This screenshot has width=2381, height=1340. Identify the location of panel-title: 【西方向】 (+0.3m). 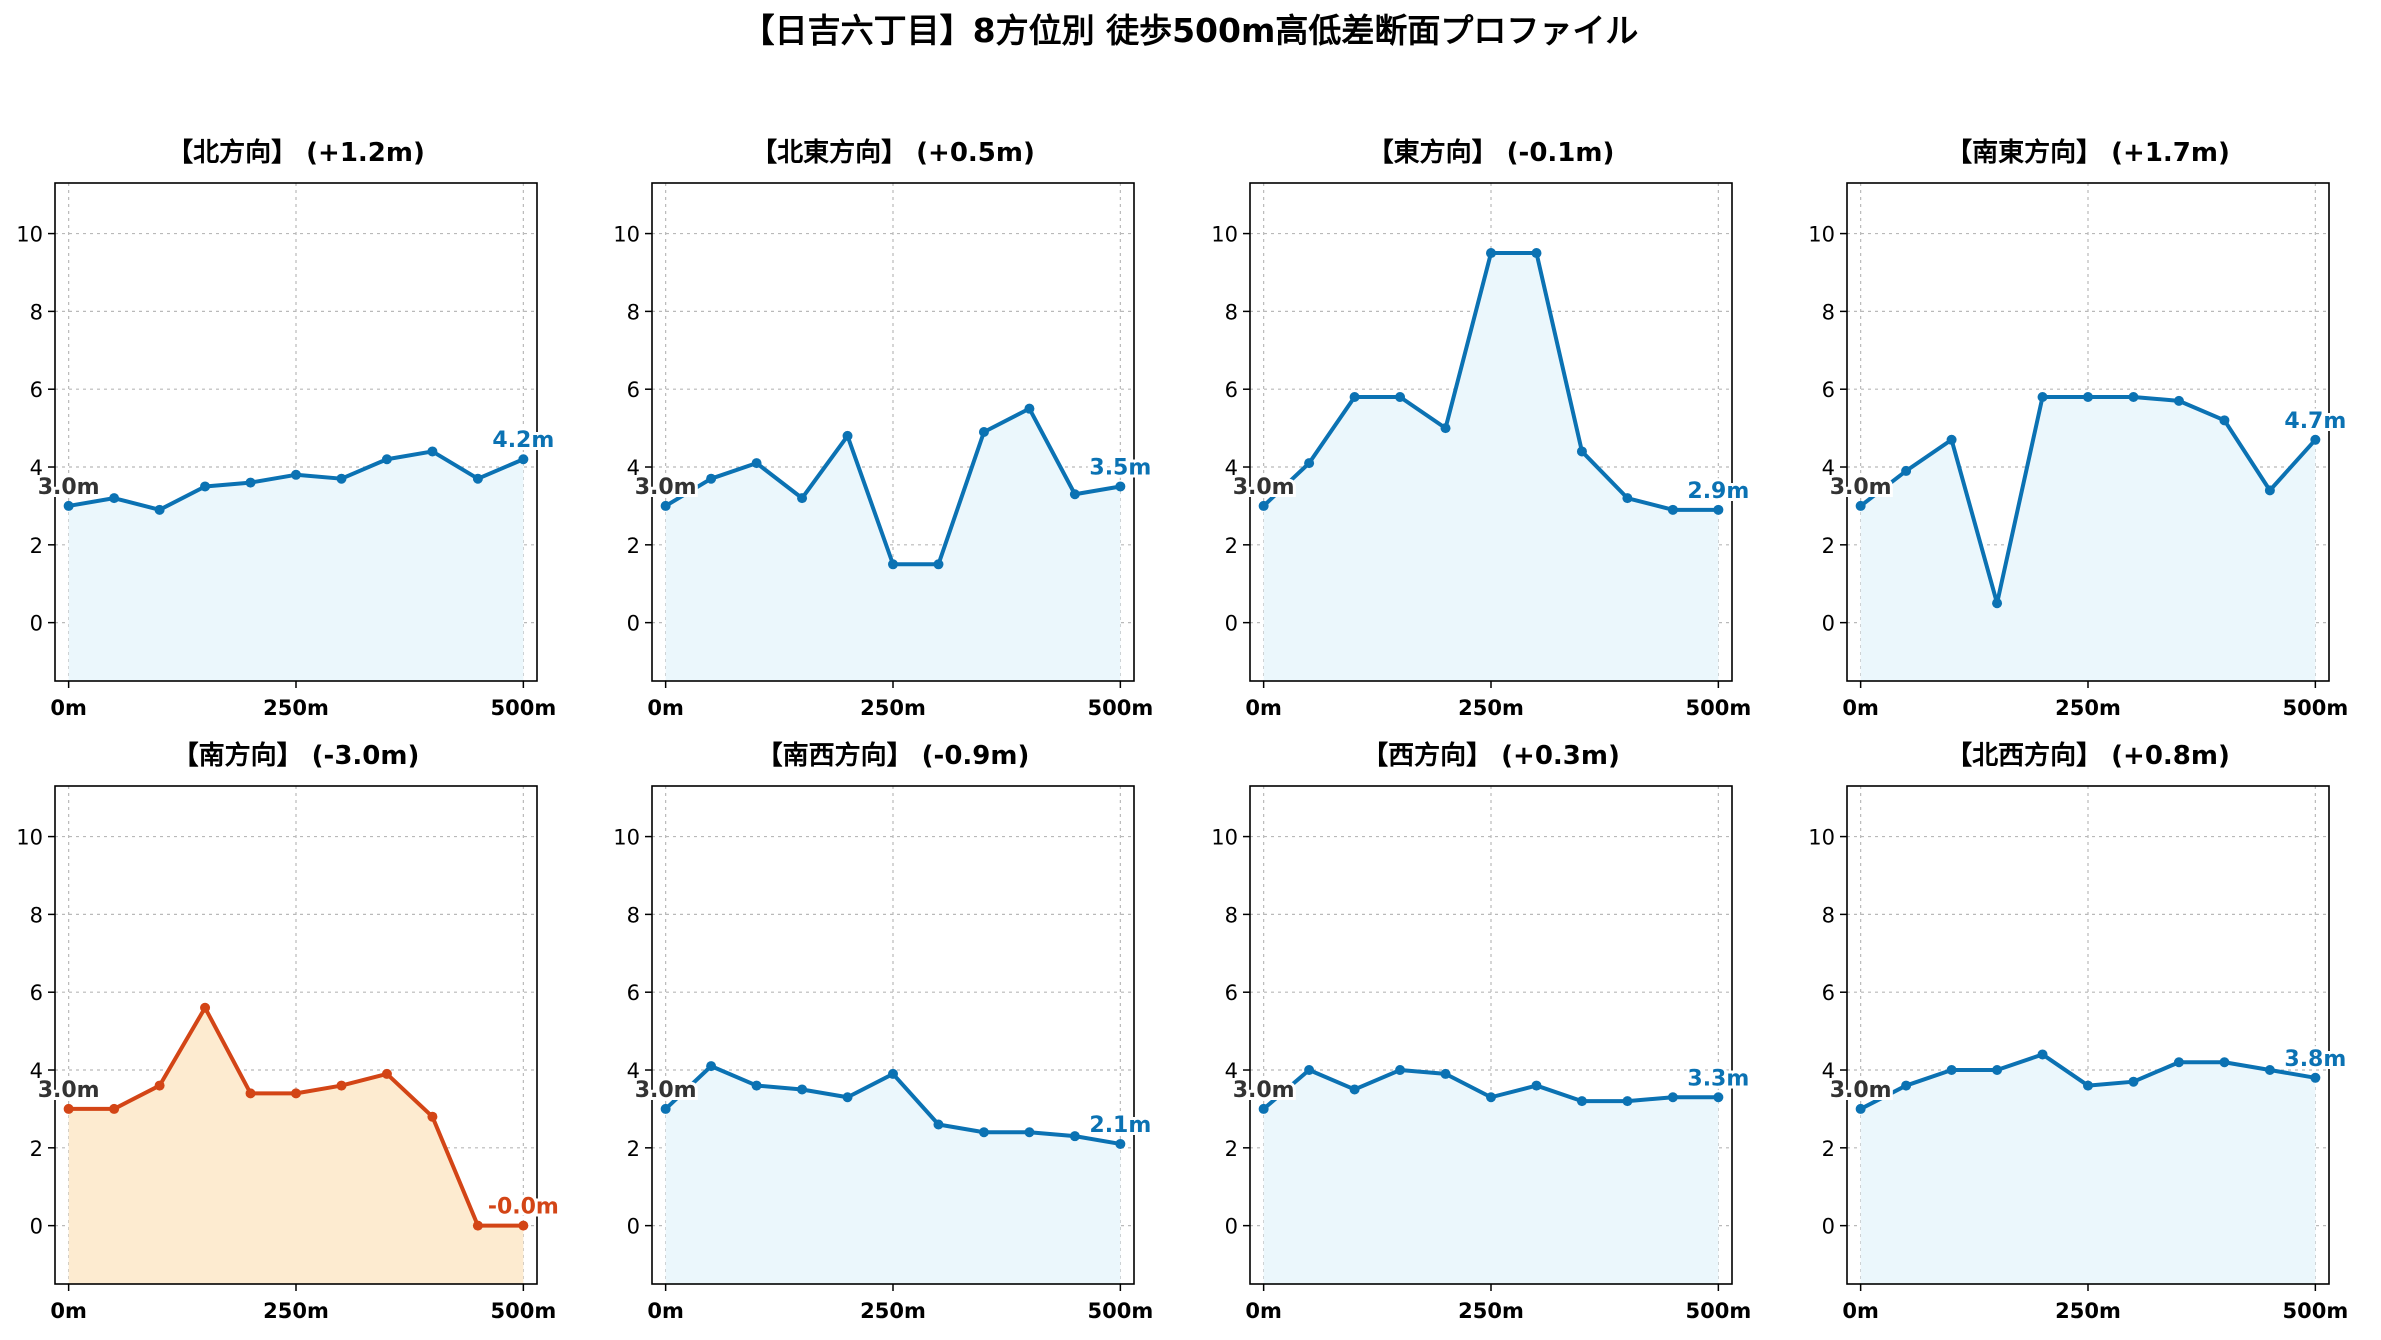
(1491, 755).